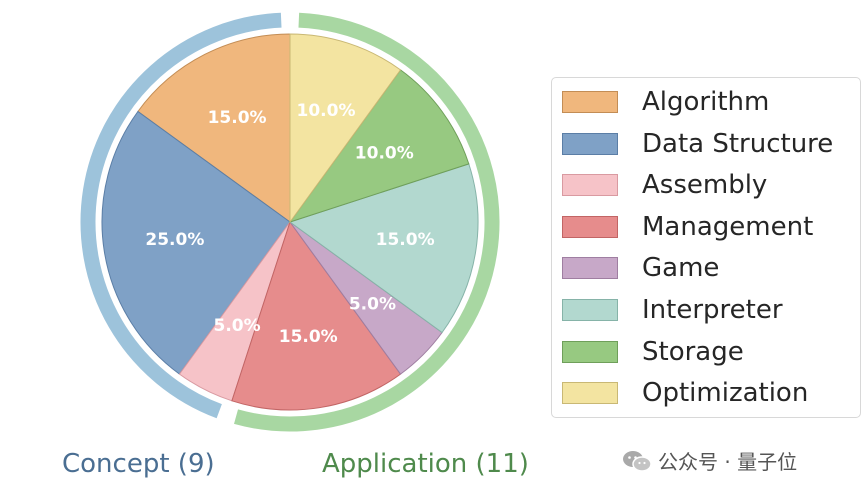 This screenshot has height=496, width=864. I want to click on legend-label: Algorithm, so click(706, 102).